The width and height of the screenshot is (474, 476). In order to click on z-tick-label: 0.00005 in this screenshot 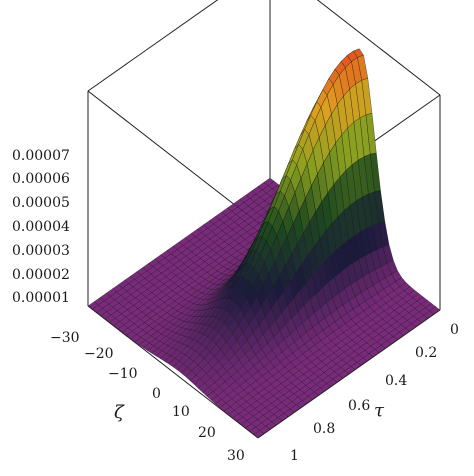, I will do `click(41, 203)`.